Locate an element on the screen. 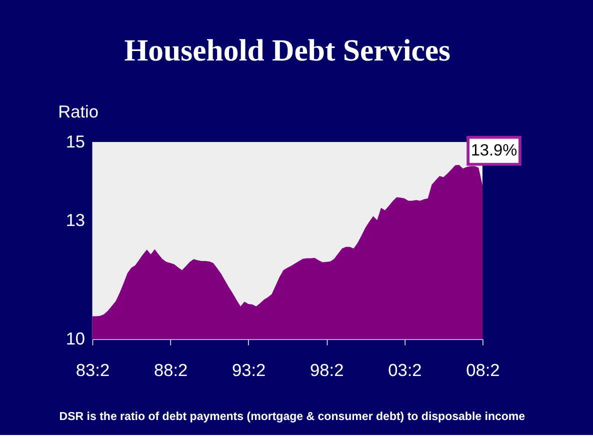 This screenshot has height=444, width=593. x-tick-label: 93:2 is located at coordinates (249, 370).